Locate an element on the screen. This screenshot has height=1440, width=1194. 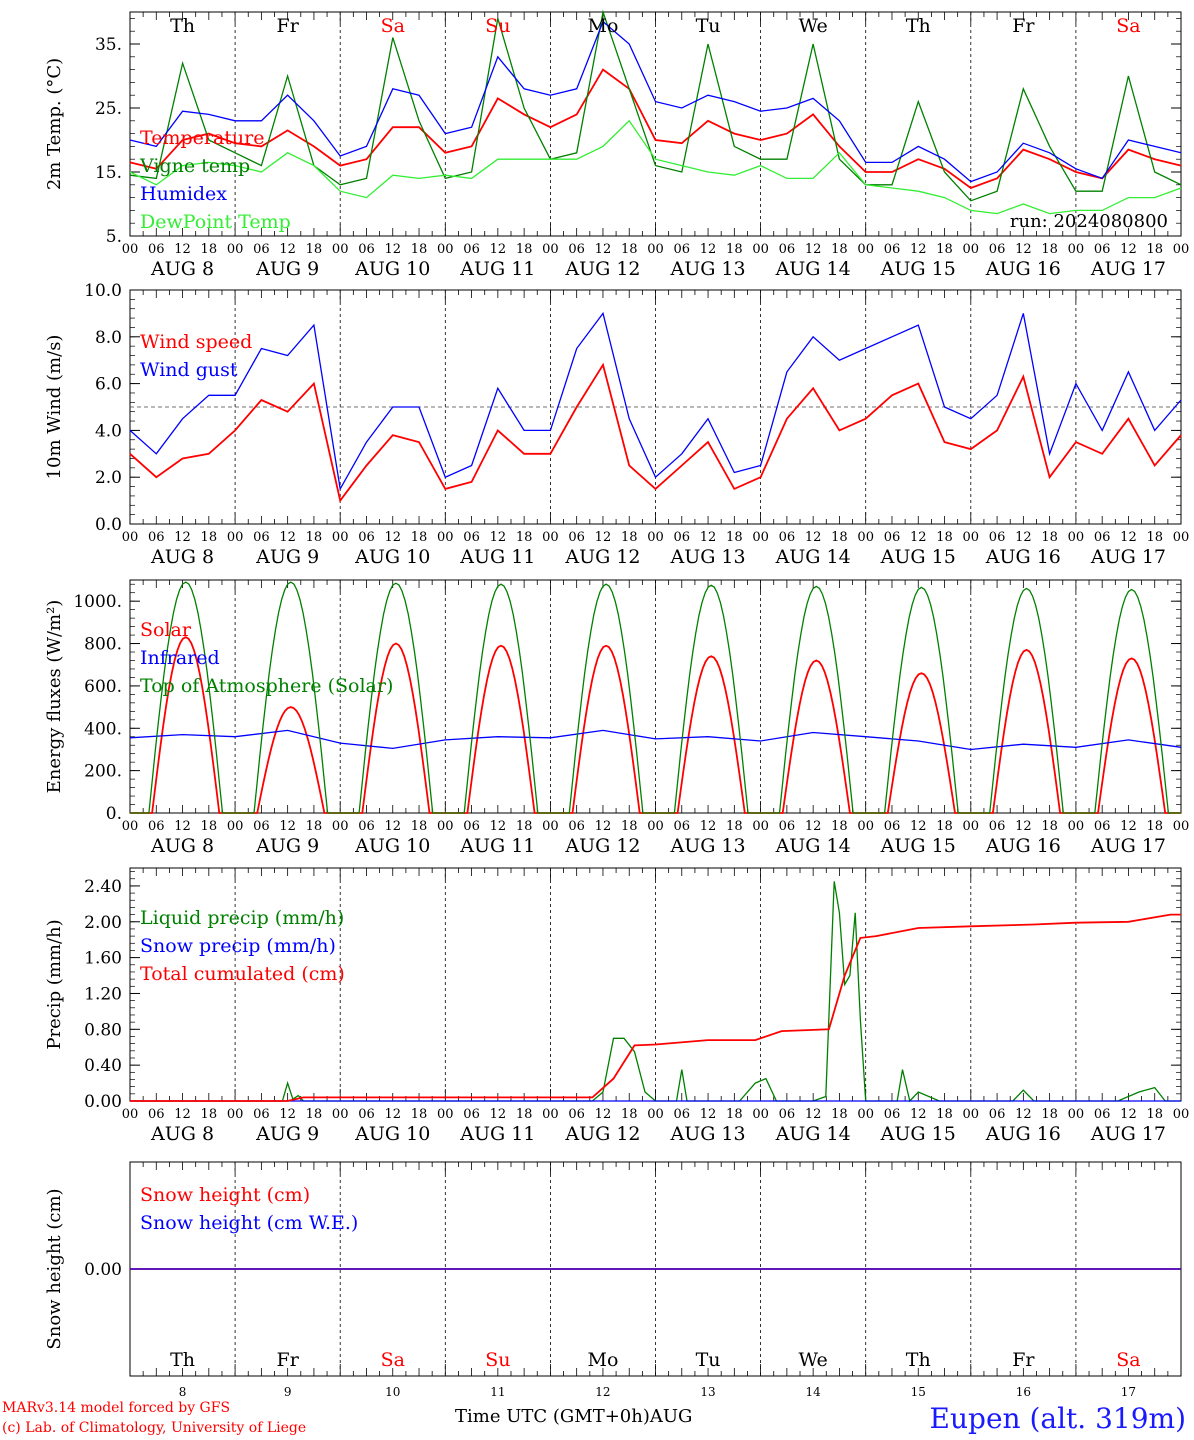
y-tick-label: 0.80 is located at coordinates (103, 1030).